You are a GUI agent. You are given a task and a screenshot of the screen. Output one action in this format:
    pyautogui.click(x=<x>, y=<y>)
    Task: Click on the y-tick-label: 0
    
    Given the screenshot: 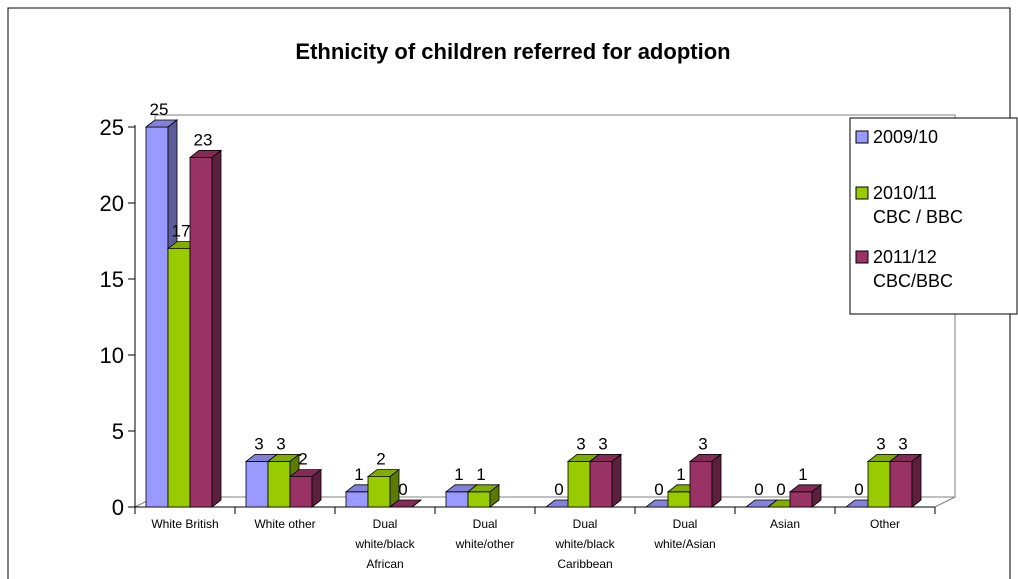 What is the action you would take?
    pyautogui.click(x=118, y=507)
    